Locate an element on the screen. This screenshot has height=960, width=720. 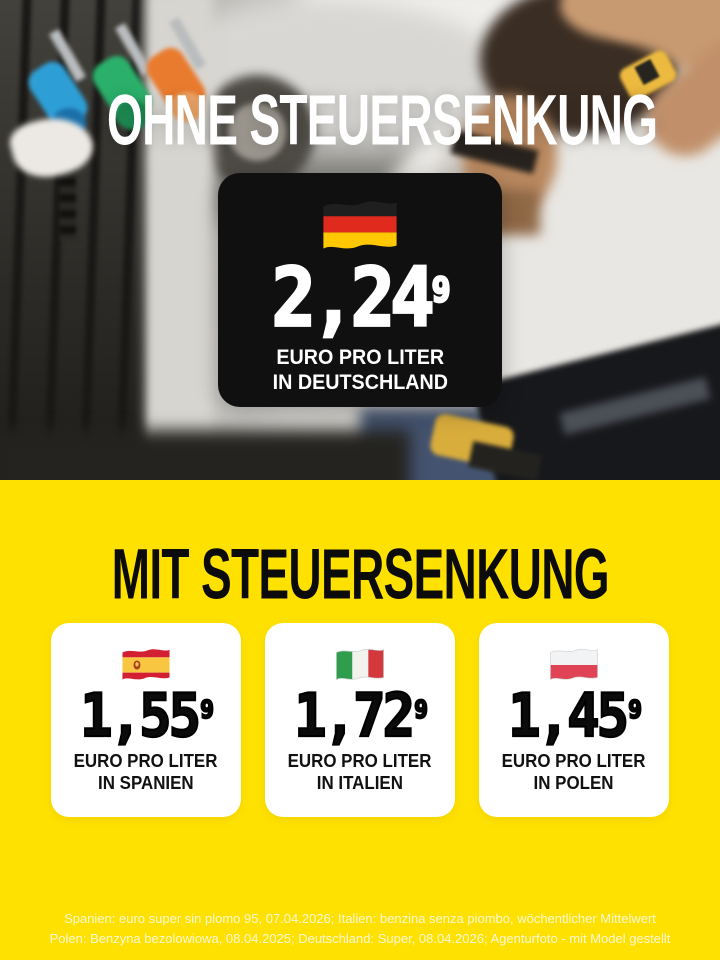
italy-price-label: EURO PRO LITER IN ITALIEN is located at coordinates (359, 772).